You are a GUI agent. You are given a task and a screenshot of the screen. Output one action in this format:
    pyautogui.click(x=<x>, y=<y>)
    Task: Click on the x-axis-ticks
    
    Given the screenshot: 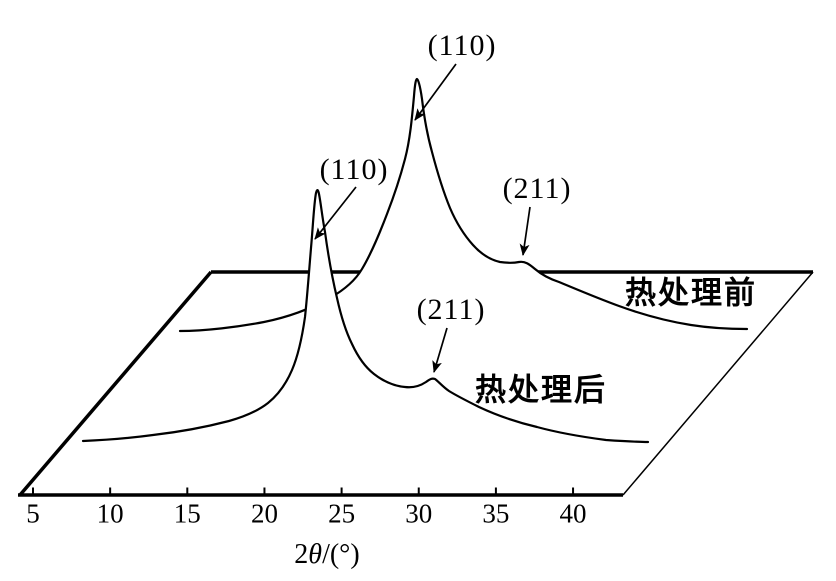 What is the action you would take?
    pyautogui.click(x=303, y=491)
    